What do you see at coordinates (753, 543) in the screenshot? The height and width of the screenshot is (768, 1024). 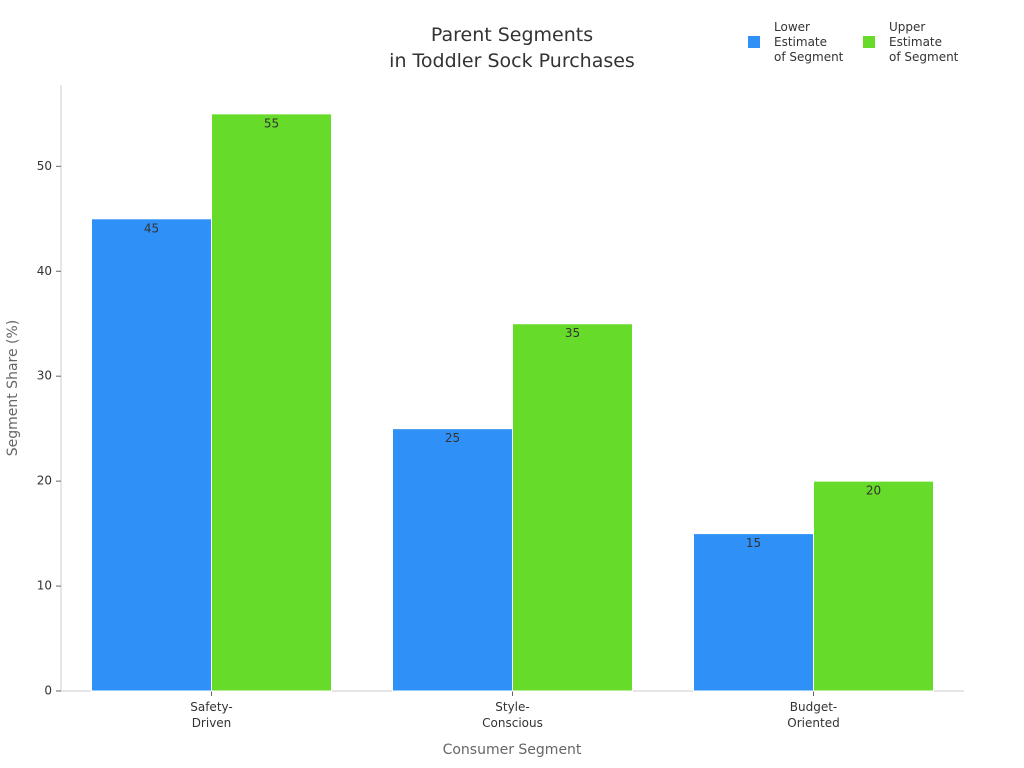 I see `value-label: 15` at bounding box center [753, 543].